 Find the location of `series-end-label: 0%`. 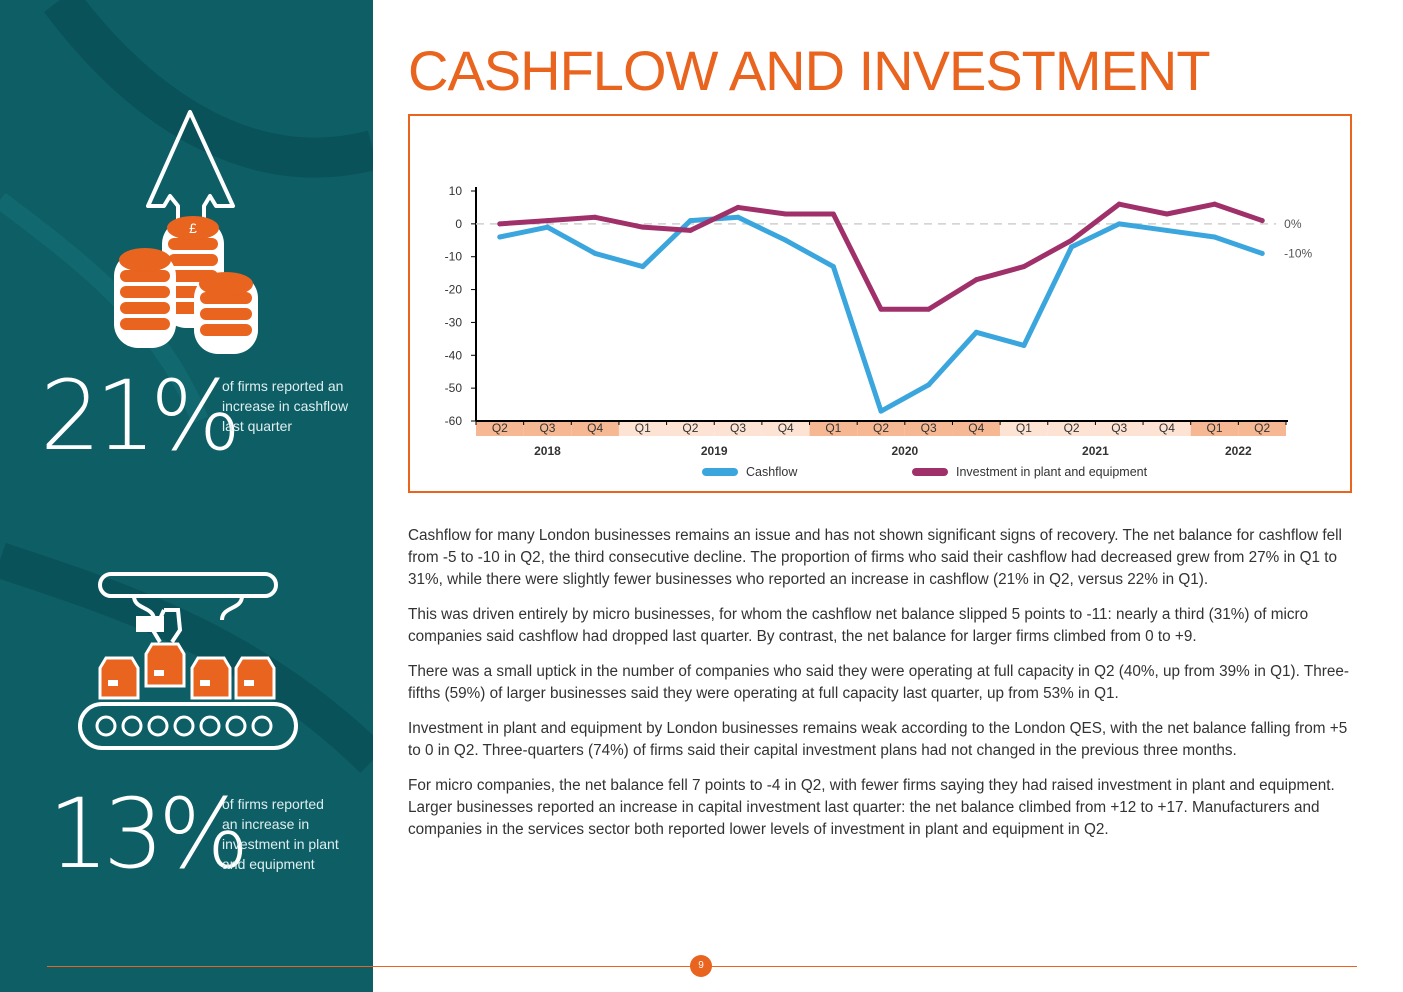

series-end-label: 0% is located at coordinates (1293, 224).